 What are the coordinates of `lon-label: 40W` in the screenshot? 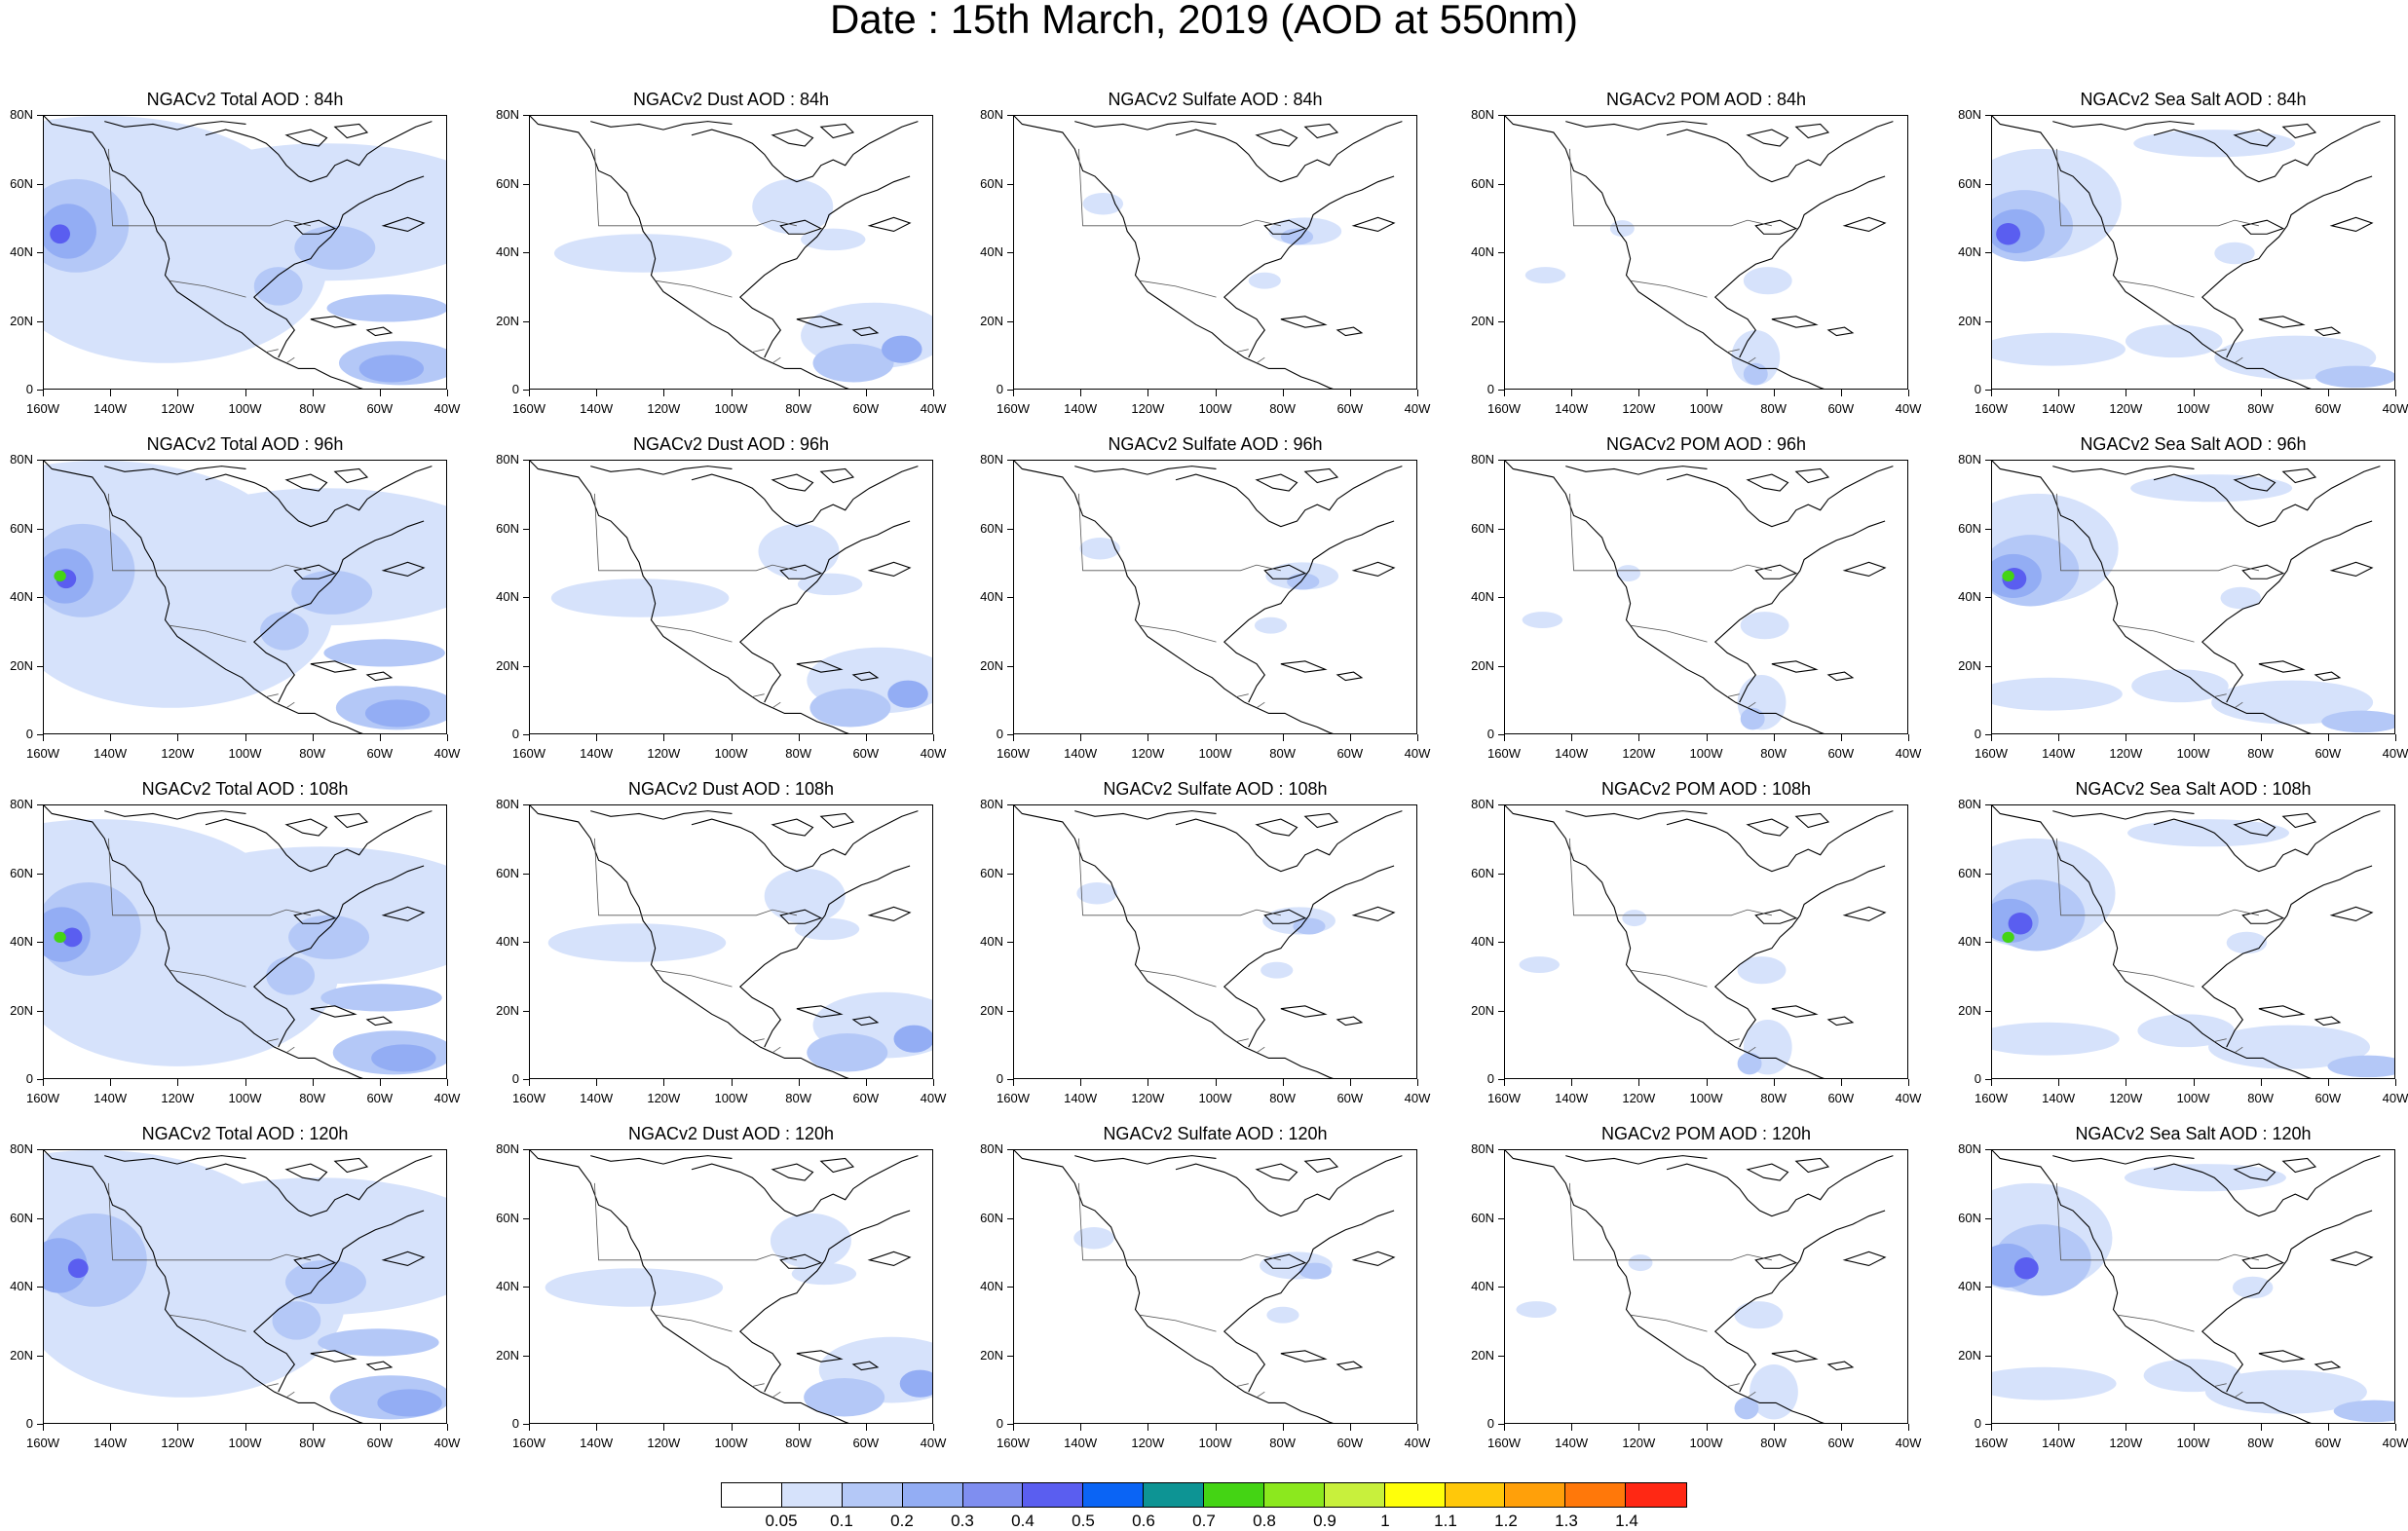 It's located at (933, 1443).